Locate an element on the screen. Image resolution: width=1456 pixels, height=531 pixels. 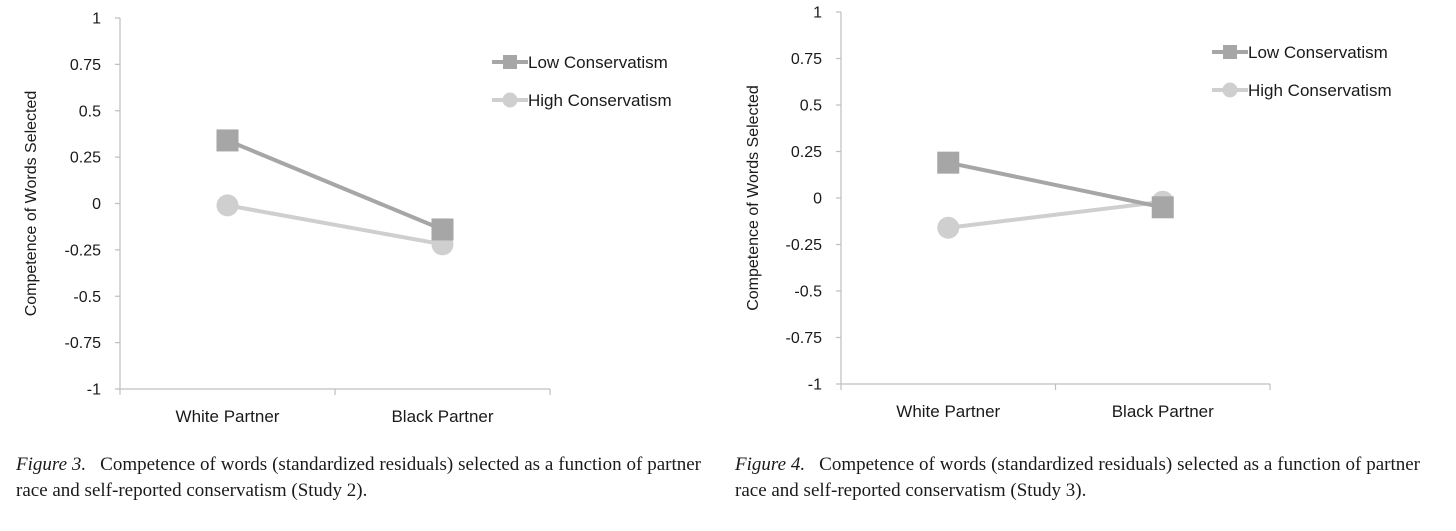
caption-label: Figure 3. is located at coordinates (51, 464).